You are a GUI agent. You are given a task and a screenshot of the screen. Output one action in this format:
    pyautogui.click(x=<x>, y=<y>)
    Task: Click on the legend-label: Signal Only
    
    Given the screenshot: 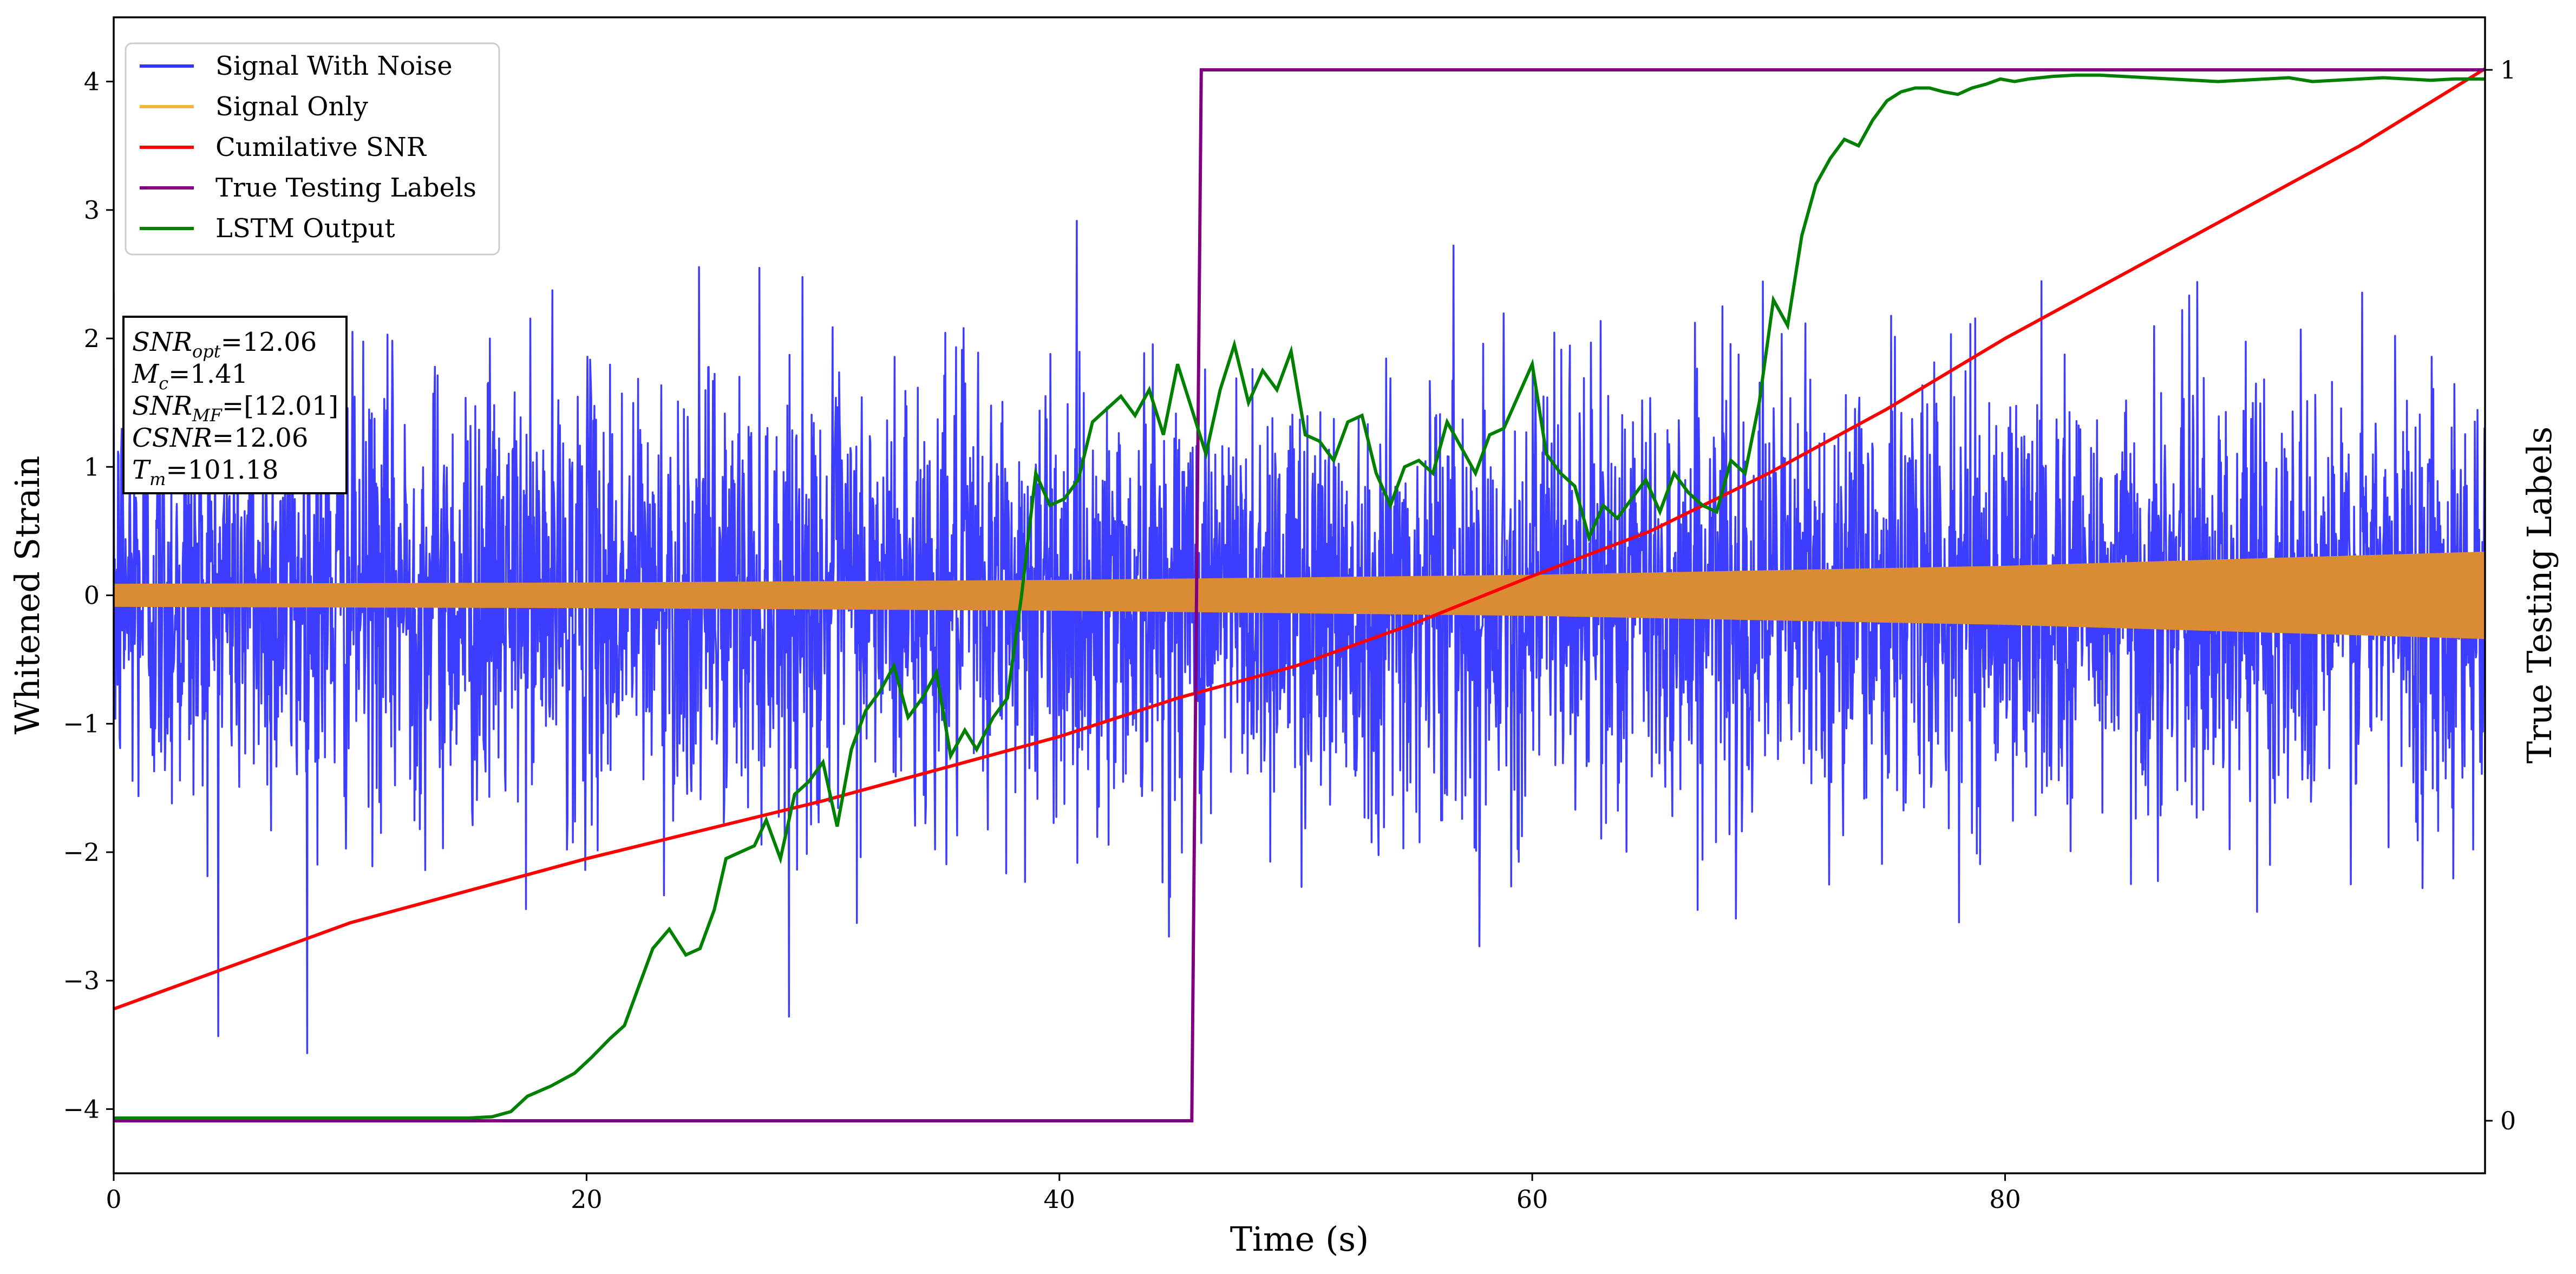 What is the action you would take?
    pyautogui.click(x=291, y=107)
    